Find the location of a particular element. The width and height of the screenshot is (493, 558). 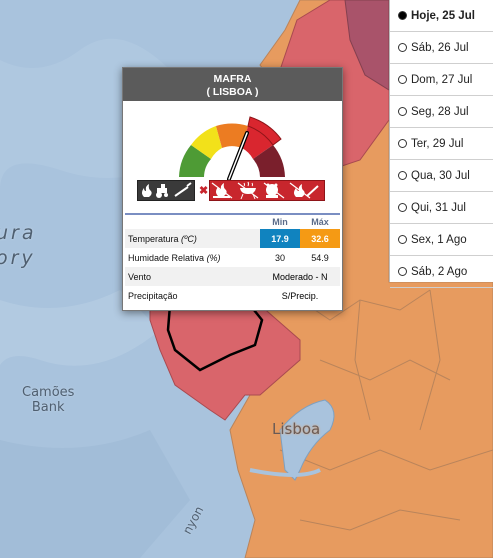

table-row: Temperatura (ºC) 17.9 32.6 is located at coordinates (232, 238).